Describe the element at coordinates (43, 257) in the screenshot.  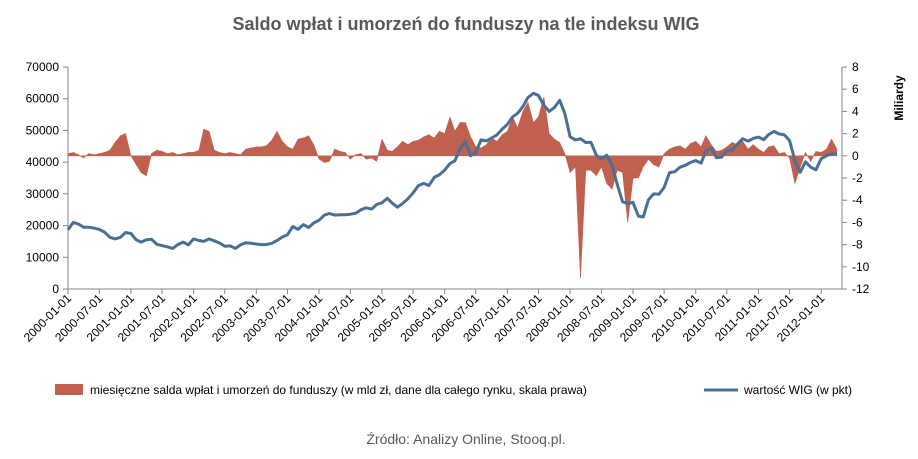
I see `left-tick-label: 10000` at that location.